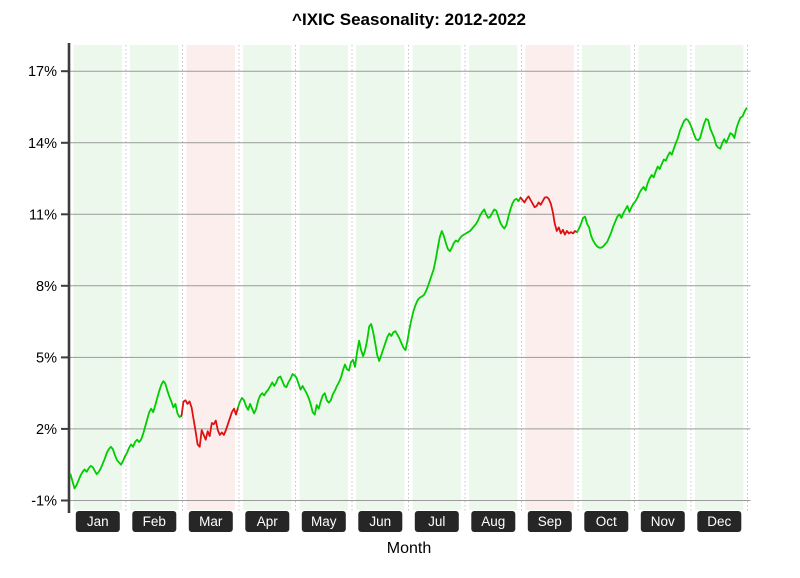 The image size is (800, 578). What do you see at coordinates (43, 215) in the screenshot?
I see `y-tick-label: 11%` at bounding box center [43, 215].